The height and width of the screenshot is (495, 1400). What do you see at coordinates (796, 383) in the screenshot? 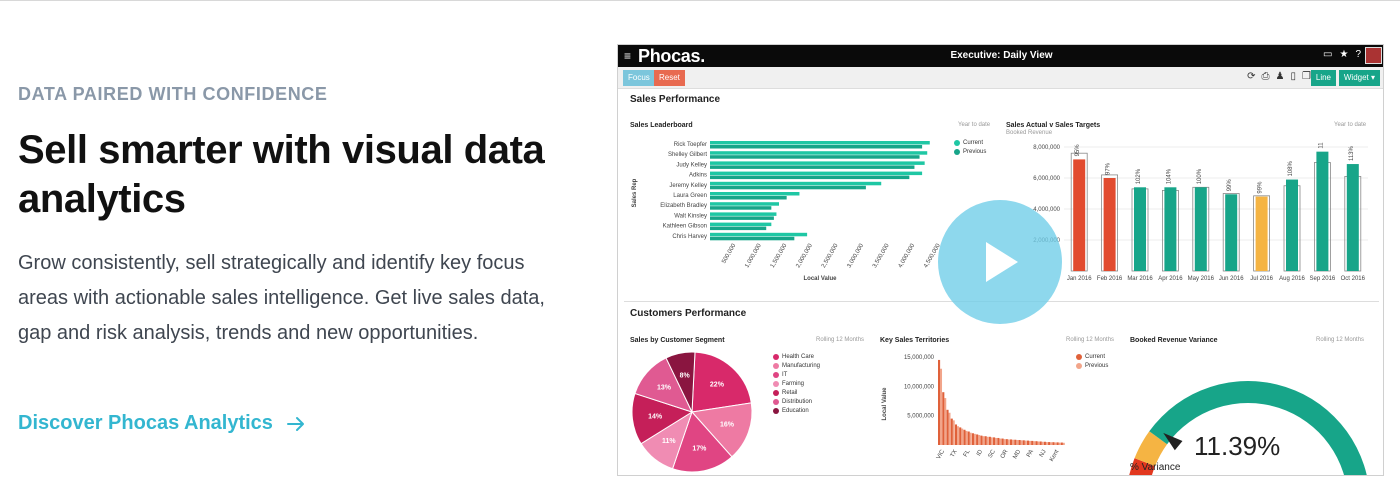
I see `legend-item: Farming` at bounding box center [796, 383].